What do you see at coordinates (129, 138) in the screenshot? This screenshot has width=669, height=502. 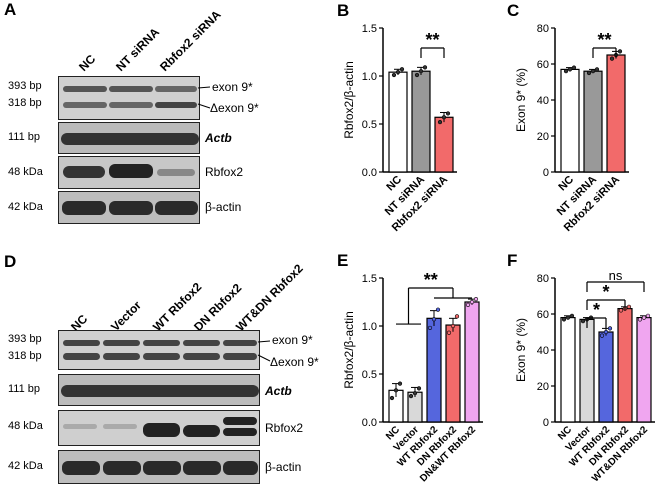 I see `blot-actb-a` at bounding box center [129, 138].